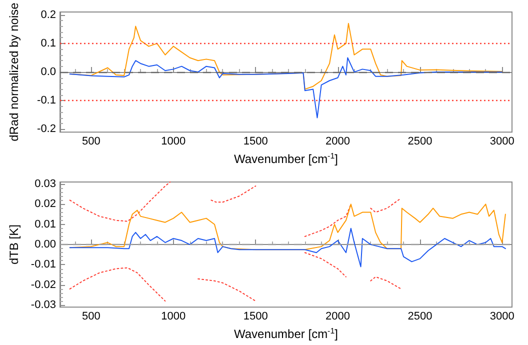 This screenshot has height=345, width=528. What do you see at coordinates (43, 264) in the screenshot?
I see `y-tick-label: -0.01` at bounding box center [43, 264].